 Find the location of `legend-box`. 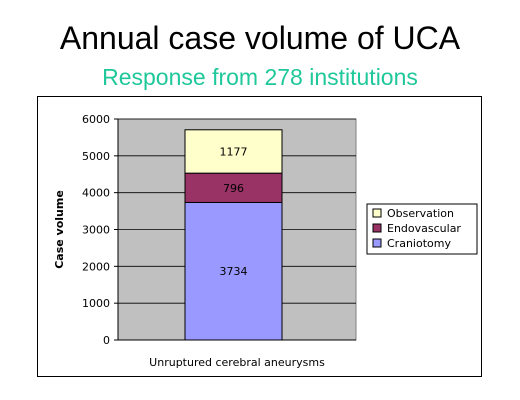

legend-box is located at coordinates (422, 229).